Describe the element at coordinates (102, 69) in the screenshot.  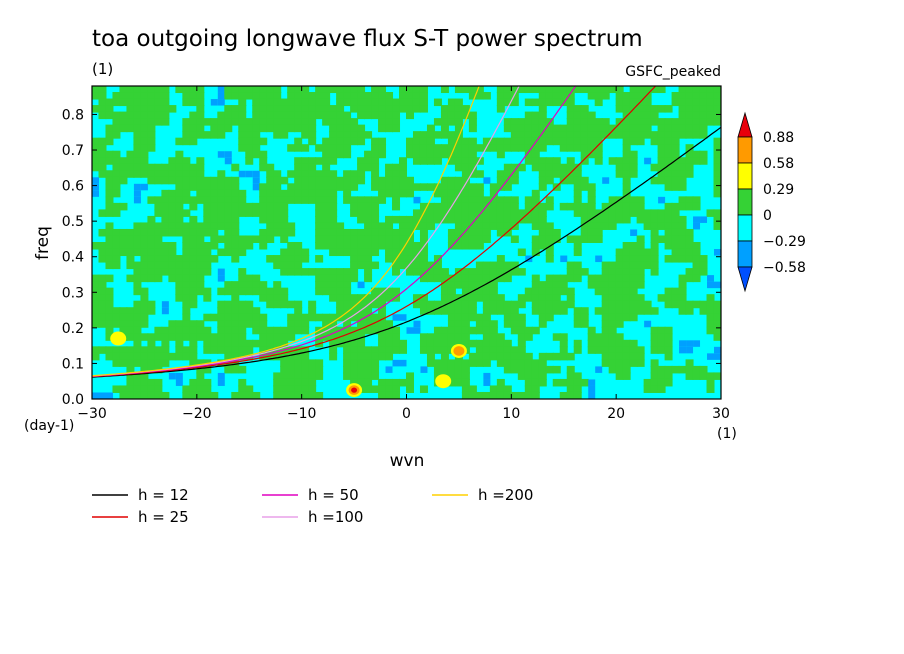
I see `units-label: (1)` at that location.